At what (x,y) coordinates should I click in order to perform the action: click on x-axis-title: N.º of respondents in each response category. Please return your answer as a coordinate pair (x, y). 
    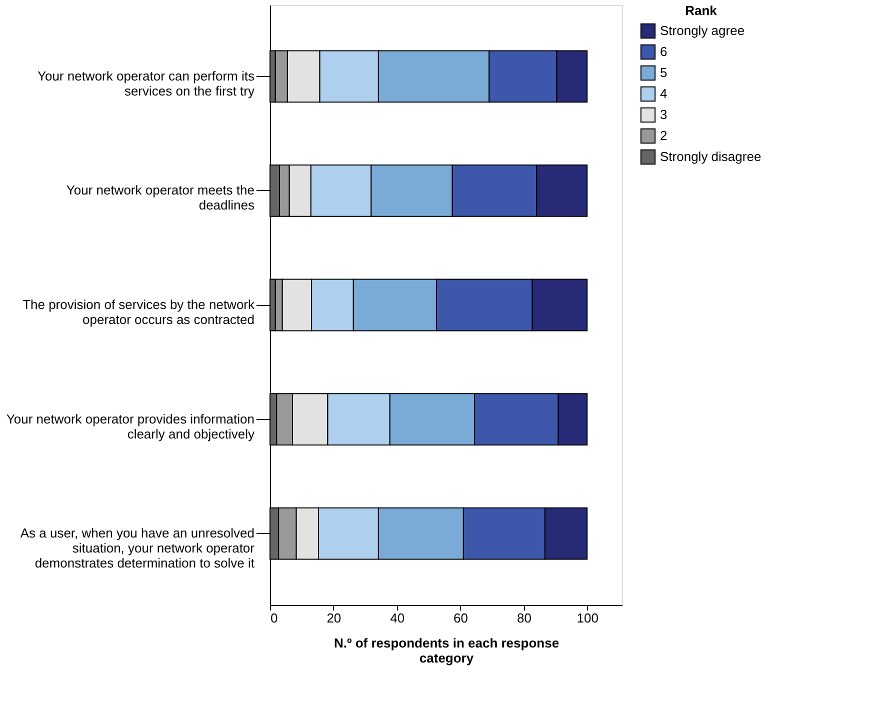
    Looking at the image, I should click on (447, 651).